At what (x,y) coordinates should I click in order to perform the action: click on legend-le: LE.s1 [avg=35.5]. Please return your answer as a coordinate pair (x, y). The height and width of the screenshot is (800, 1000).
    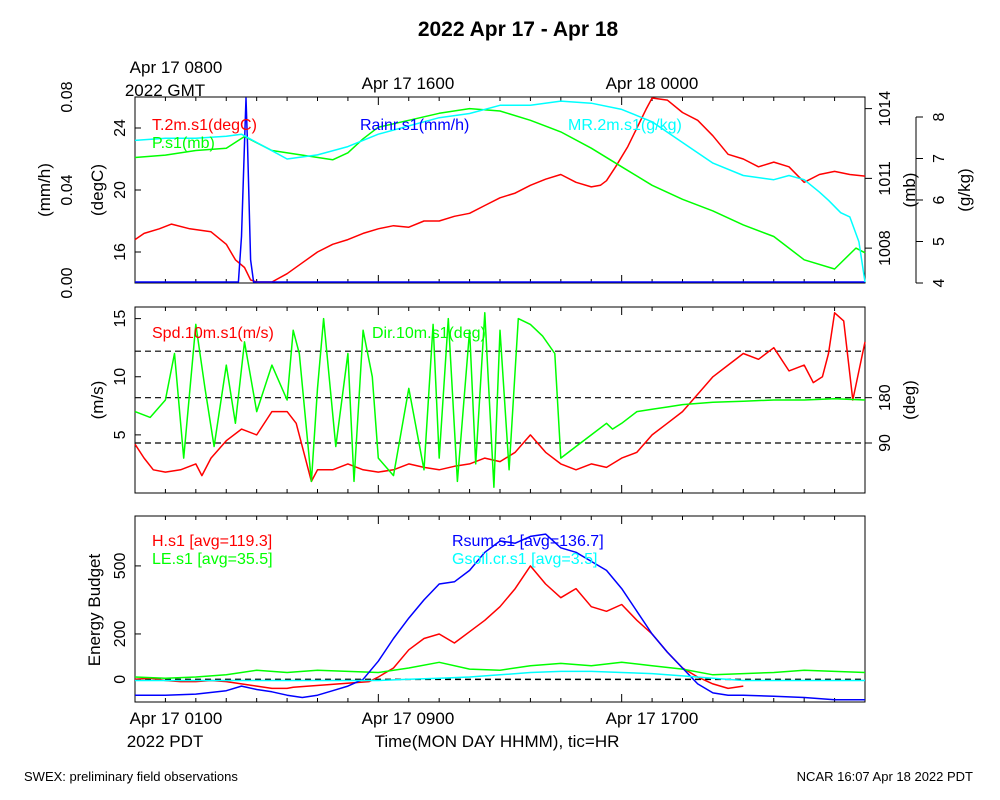
    Looking at the image, I should click on (212, 559).